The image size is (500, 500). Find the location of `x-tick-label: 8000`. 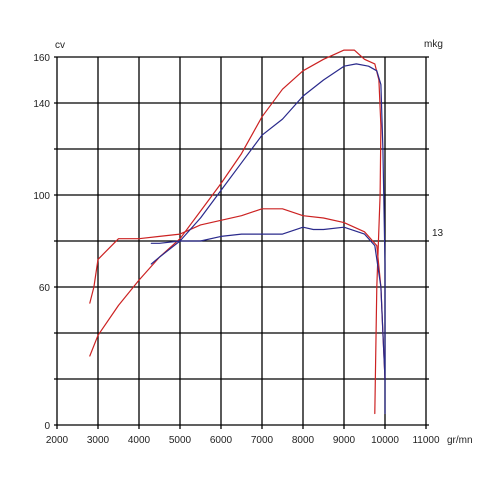

x-tick-label: 8000 is located at coordinates (303, 440).